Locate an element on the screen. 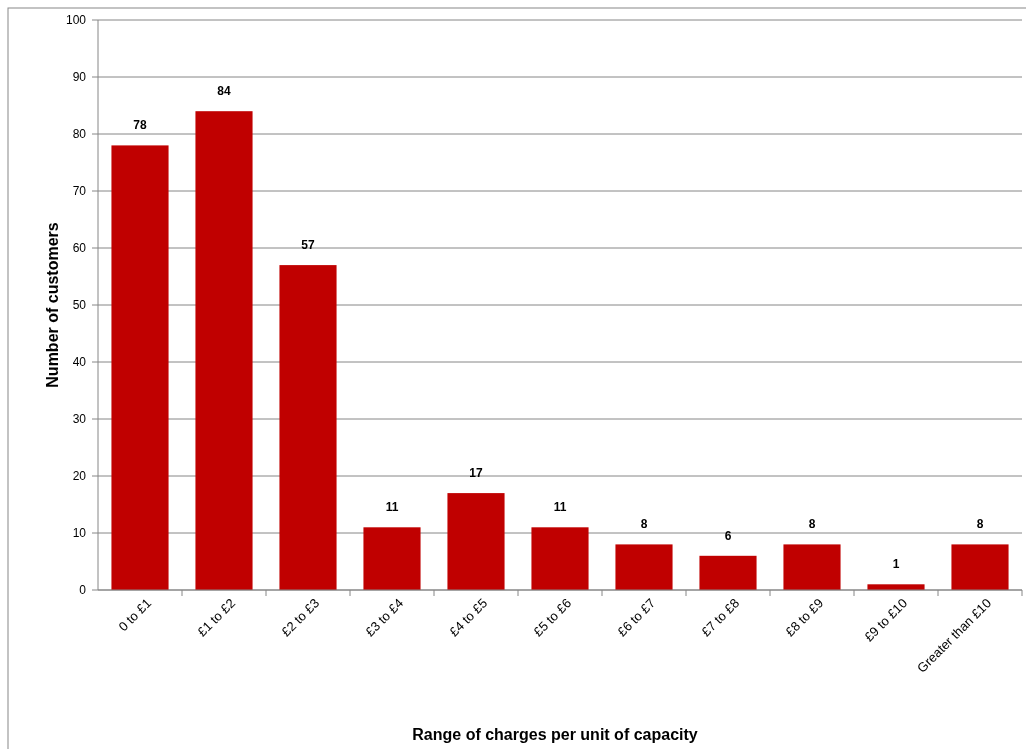 The image size is (1026, 749). y-tick-label: 30 is located at coordinates (79, 419).